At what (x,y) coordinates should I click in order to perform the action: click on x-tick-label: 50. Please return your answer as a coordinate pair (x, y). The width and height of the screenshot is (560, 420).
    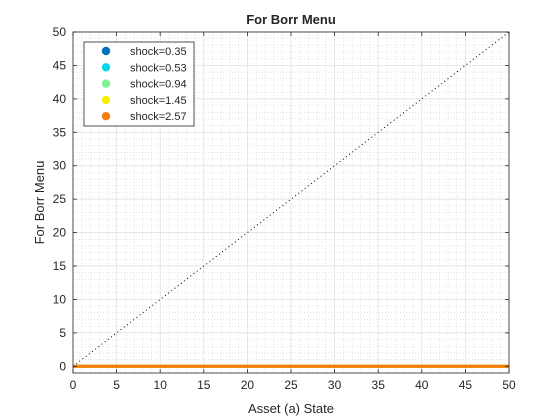
    Looking at the image, I should click on (509, 385).